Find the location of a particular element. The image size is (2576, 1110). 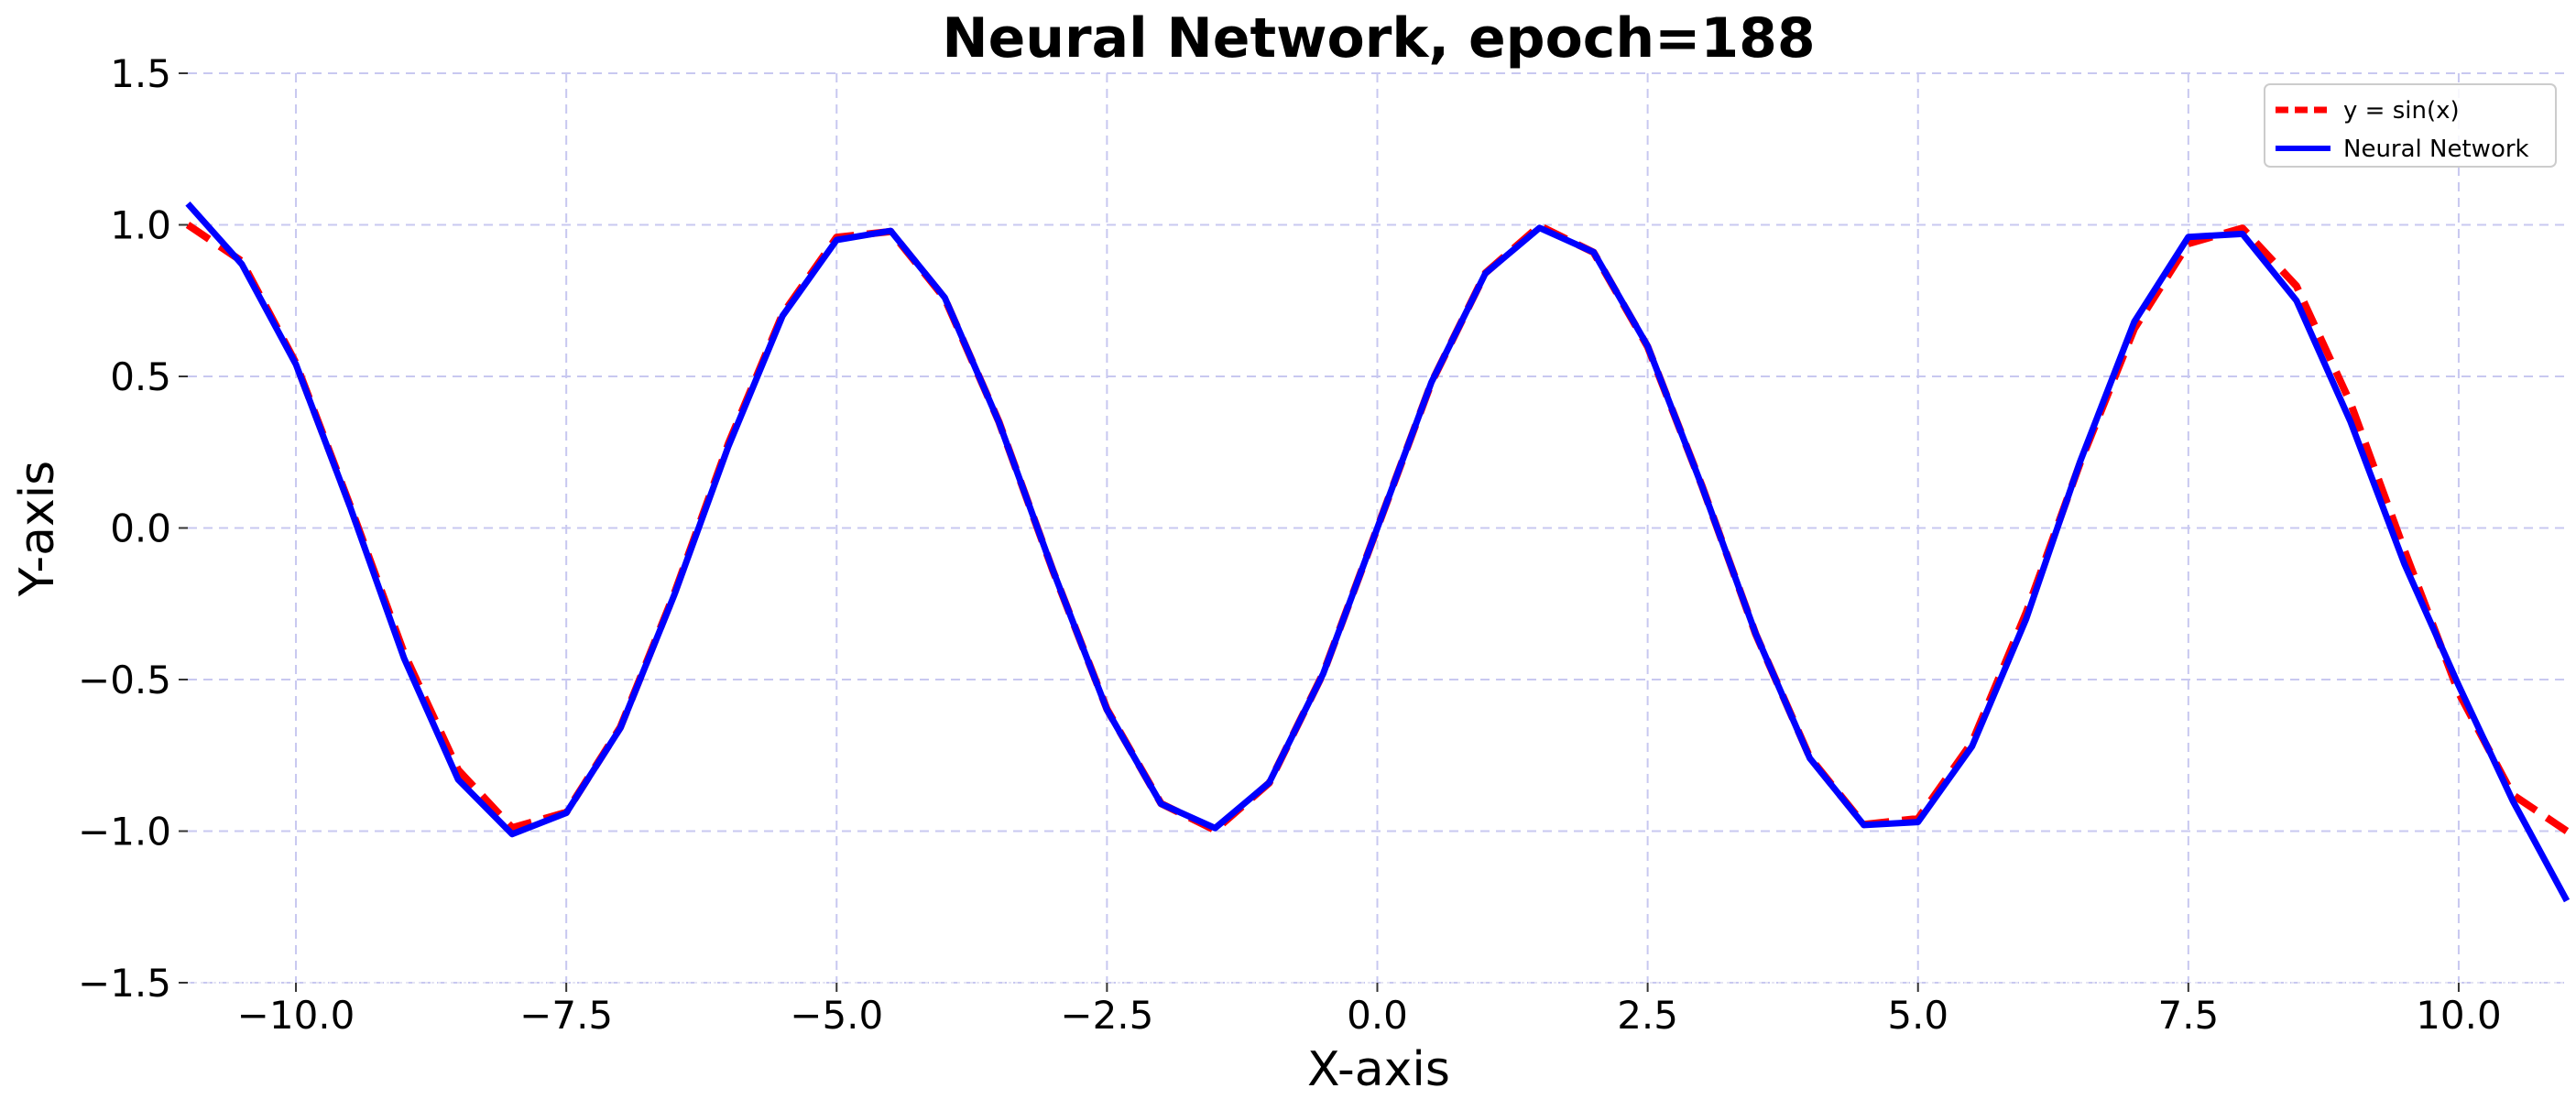

x-tick-label: −7.5 is located at coordinates (566, 1015).